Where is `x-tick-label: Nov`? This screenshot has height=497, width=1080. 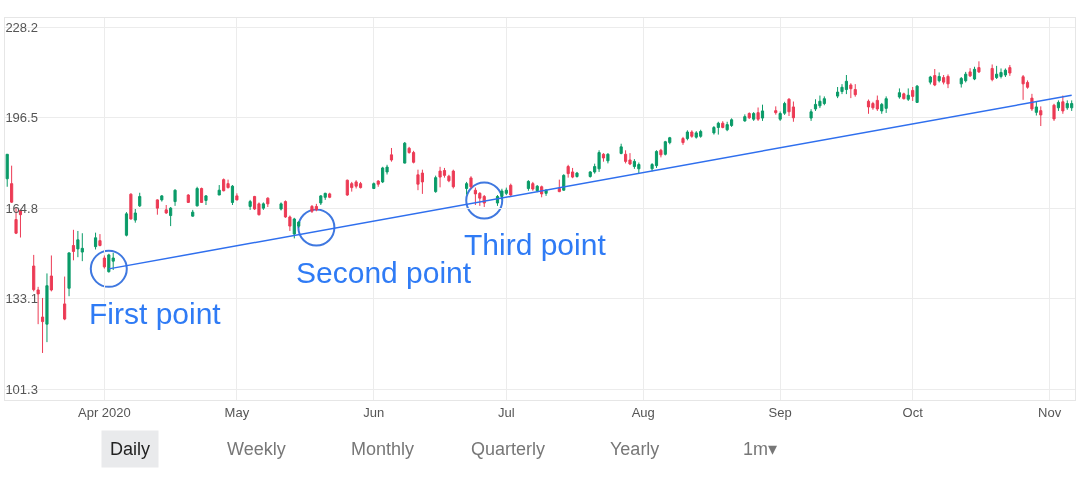 x-tick-label: Nov is located at coordinates (1050, 412).